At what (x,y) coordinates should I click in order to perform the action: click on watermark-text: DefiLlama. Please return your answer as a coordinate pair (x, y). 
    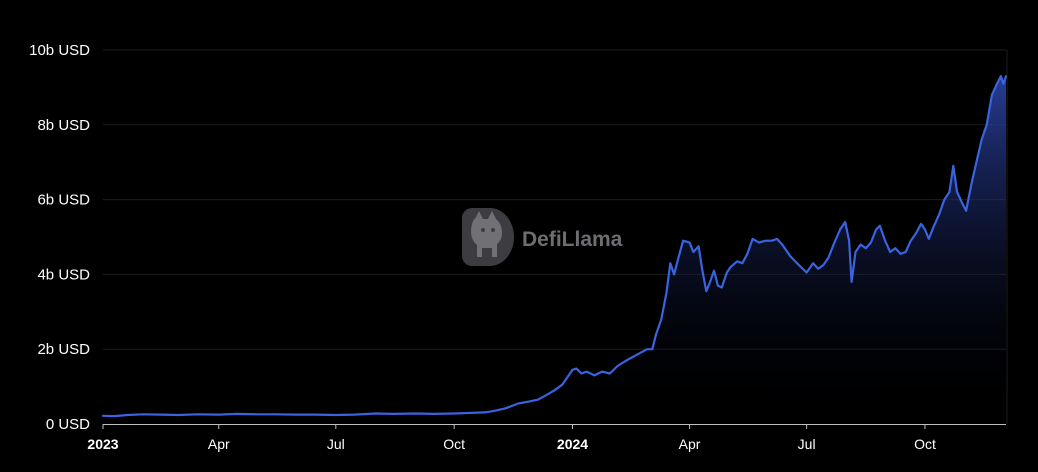
    Looking at the image, I should click on (572, 239).